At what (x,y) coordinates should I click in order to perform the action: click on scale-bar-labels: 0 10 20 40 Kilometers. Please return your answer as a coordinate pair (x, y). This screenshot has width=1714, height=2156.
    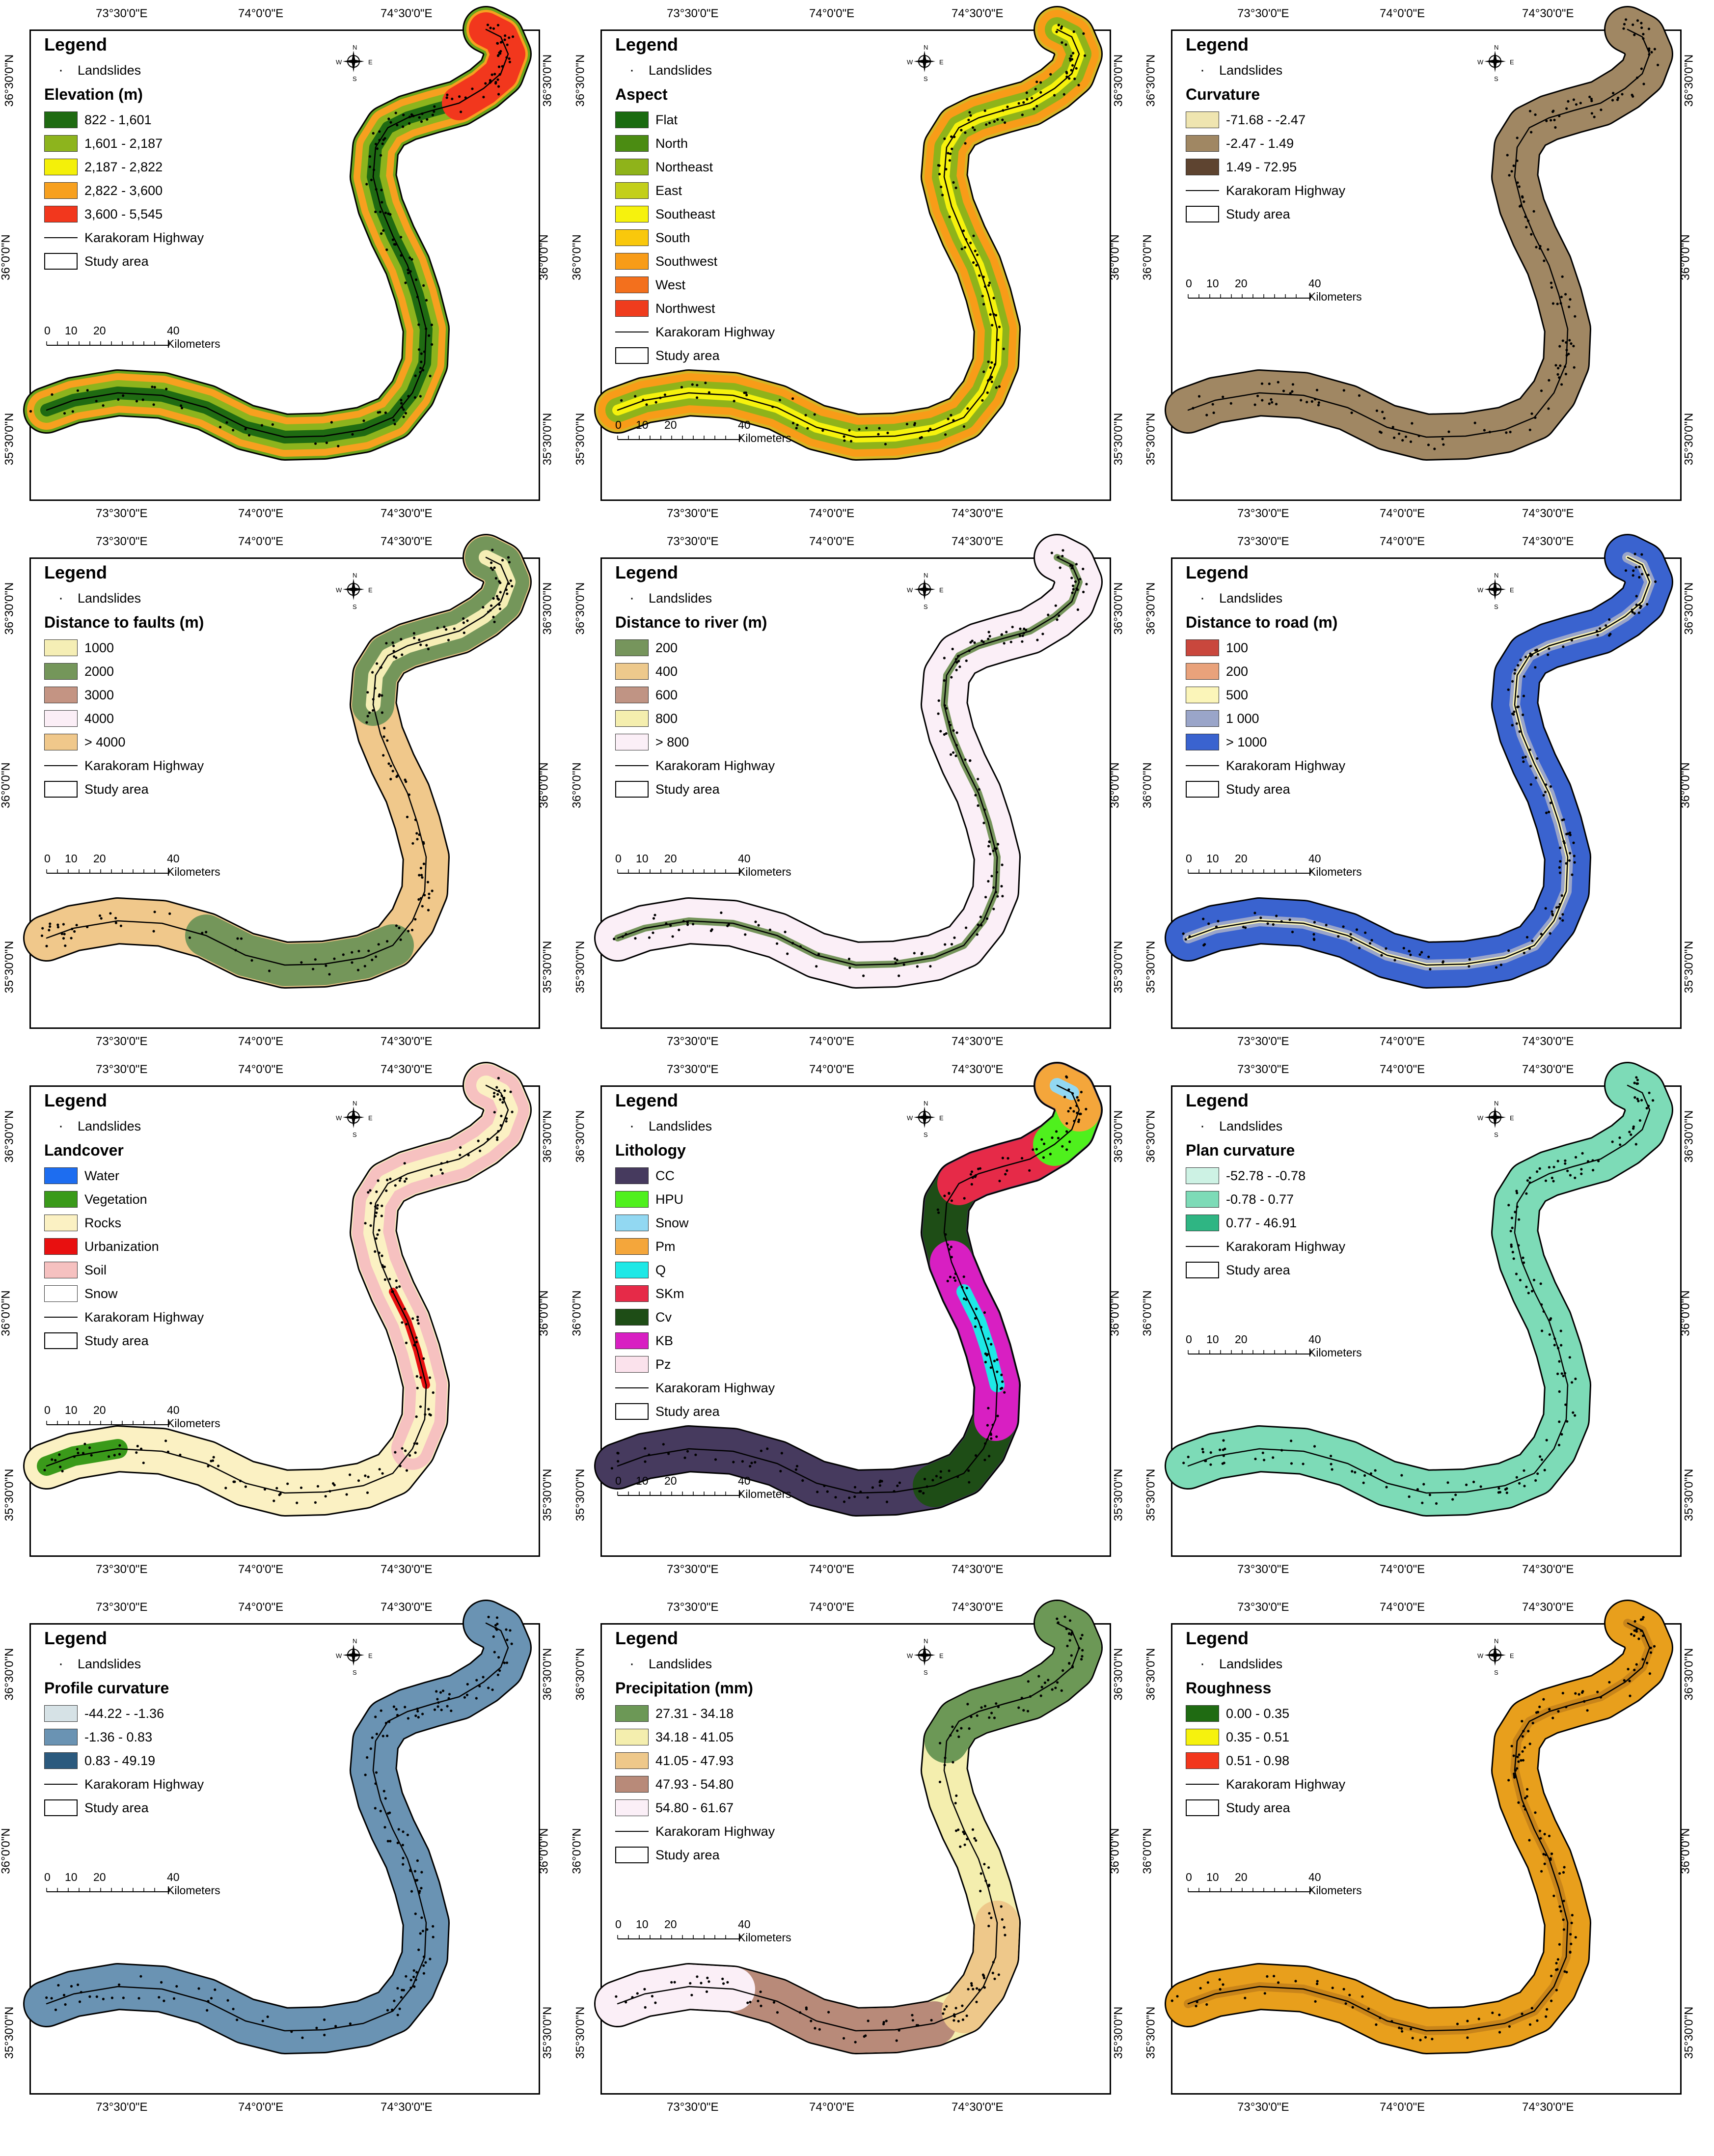
    Looking at the image, I should click on (703, 1487).